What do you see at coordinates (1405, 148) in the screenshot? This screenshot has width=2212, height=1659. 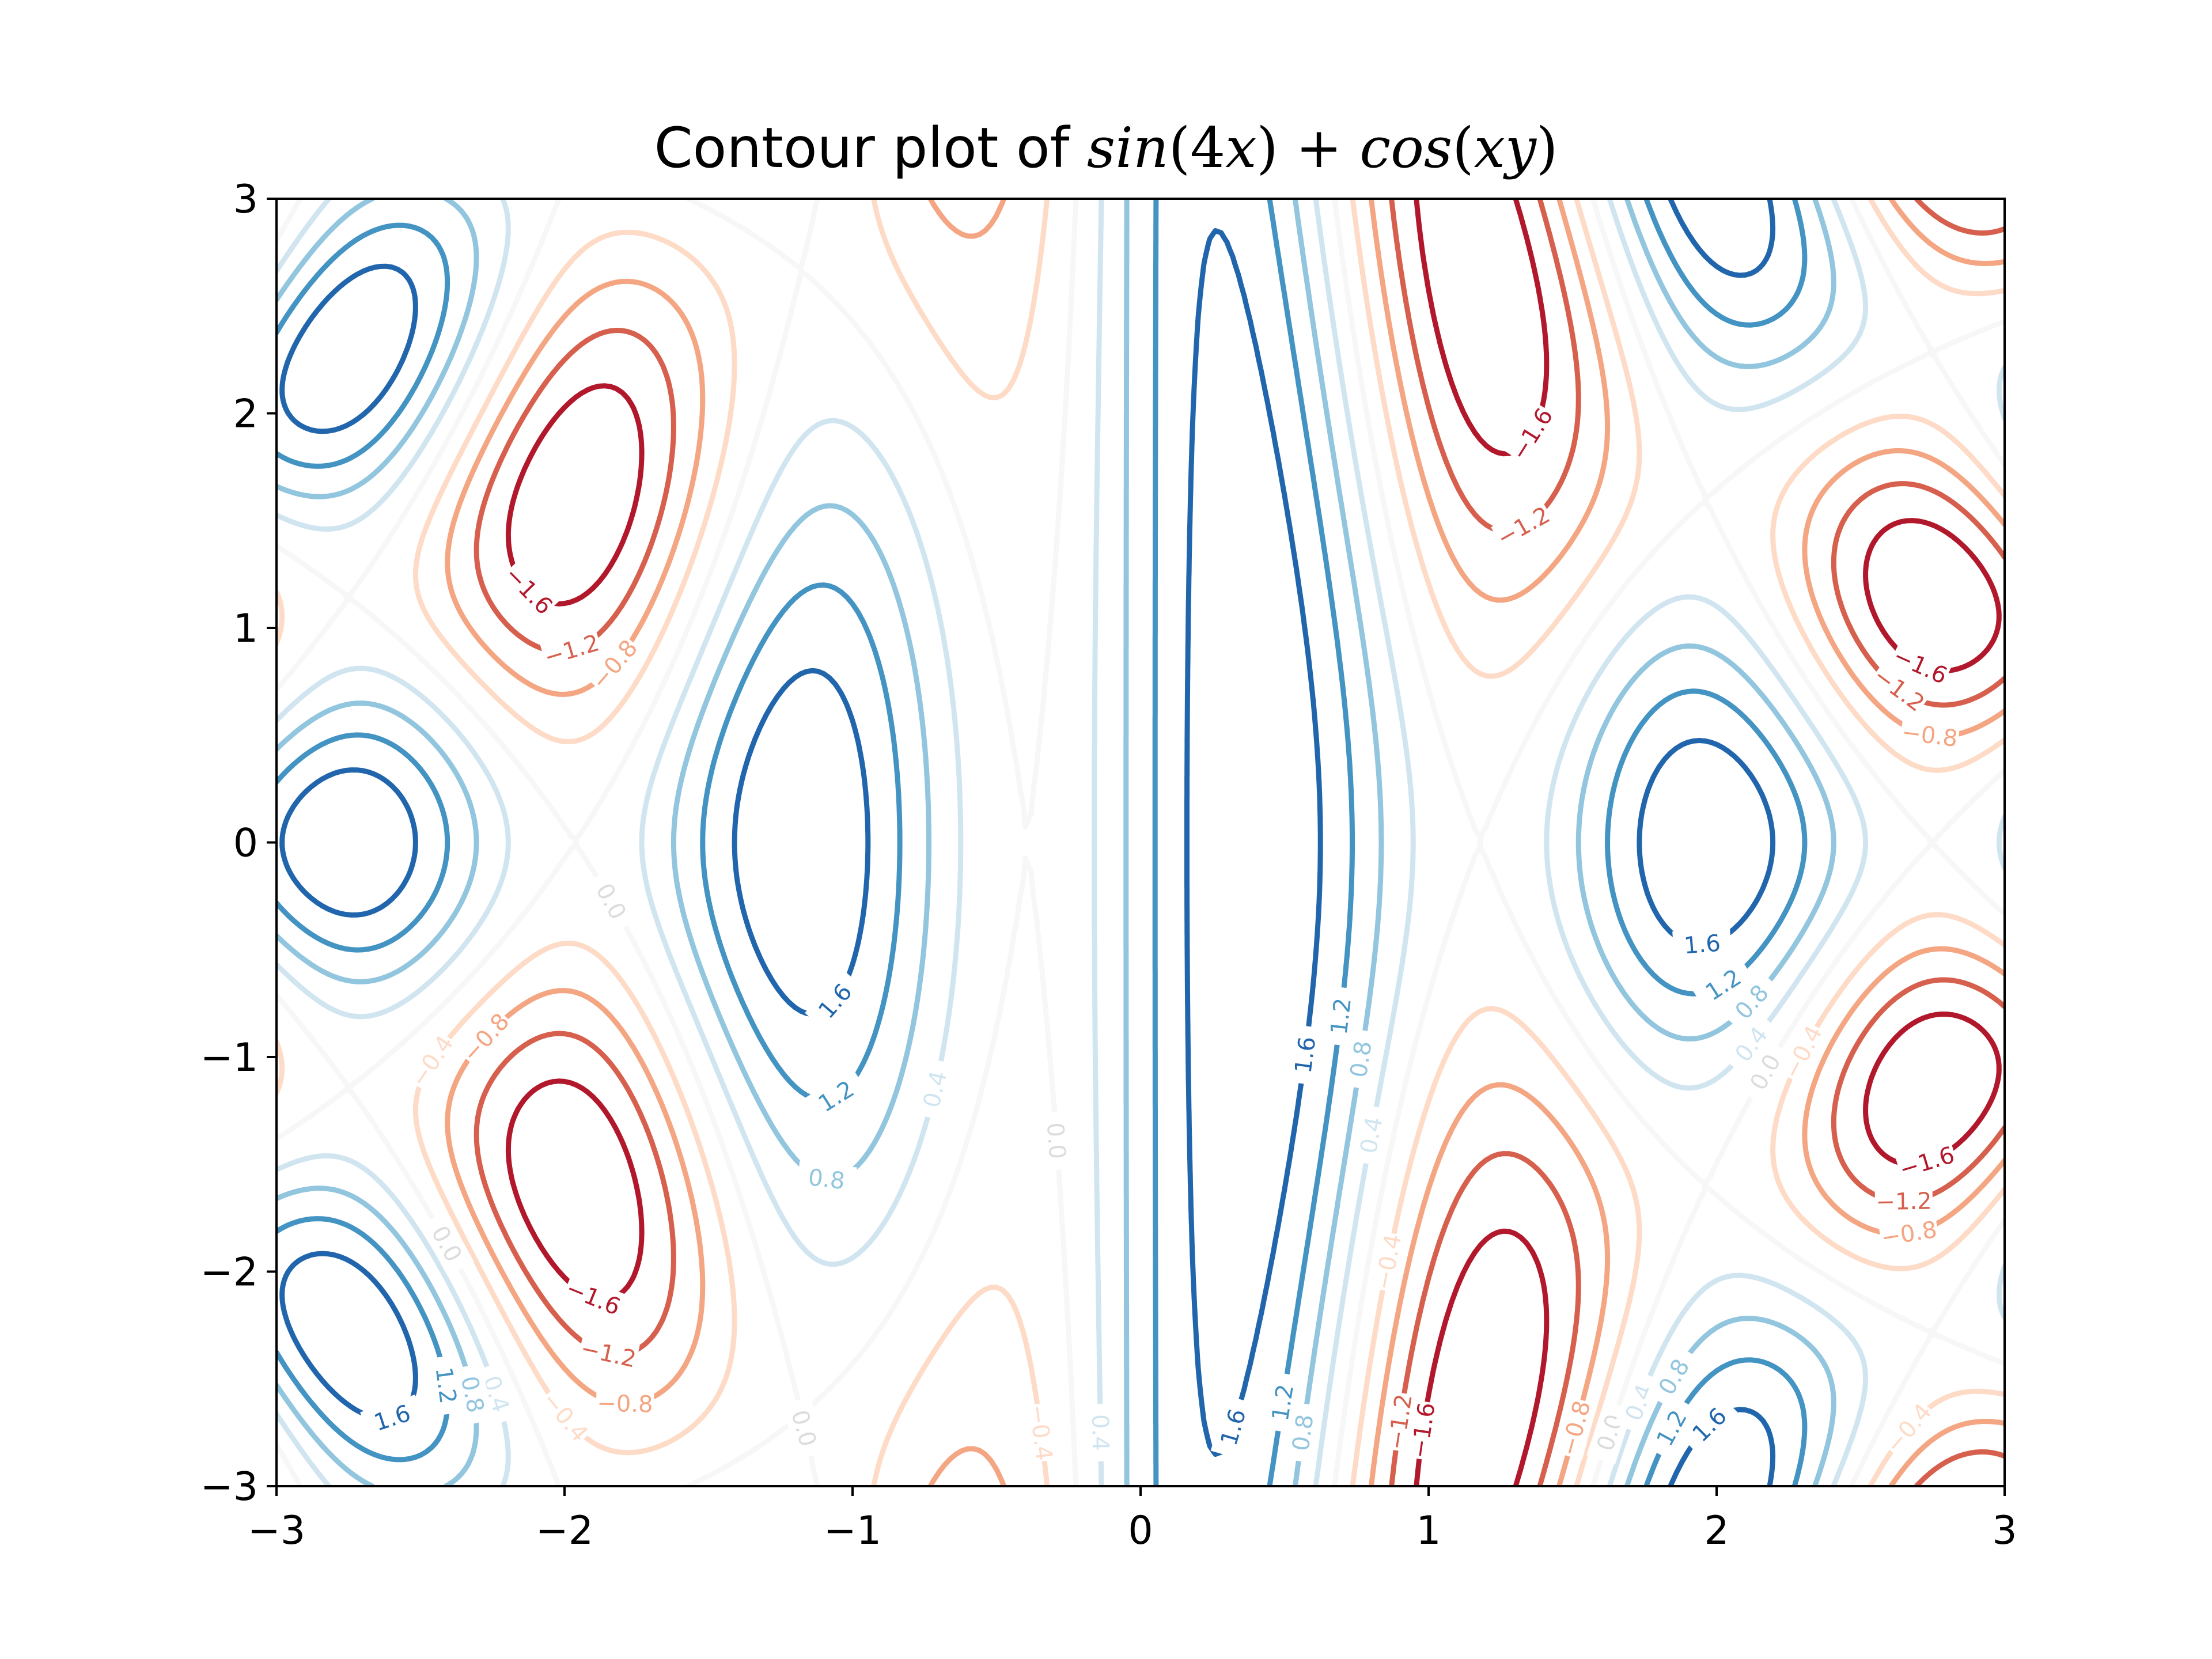 I see `title-f2: cos` at bounding box center [1405, 148].